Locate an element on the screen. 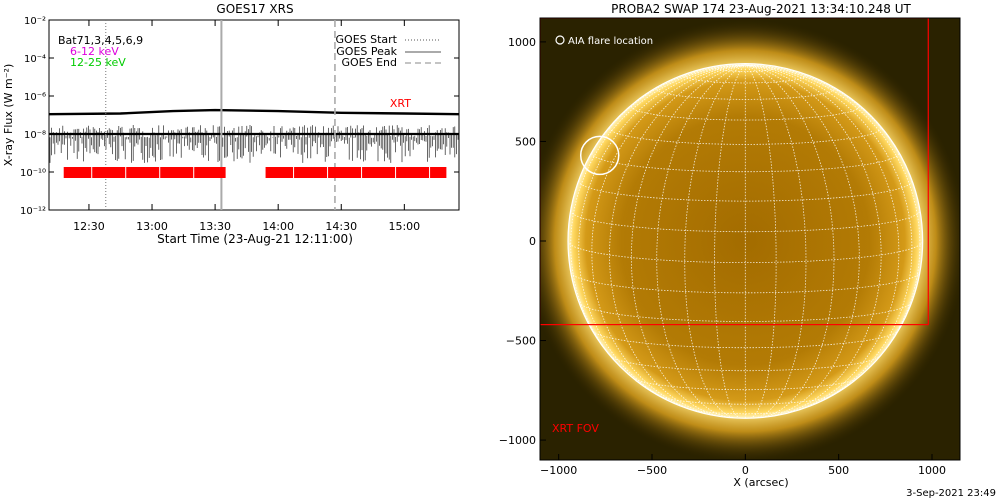 The width and height of the screenshot is (1000, 500). goes-y-tick-label: 10⁻² is located at coordinates (35, 21).